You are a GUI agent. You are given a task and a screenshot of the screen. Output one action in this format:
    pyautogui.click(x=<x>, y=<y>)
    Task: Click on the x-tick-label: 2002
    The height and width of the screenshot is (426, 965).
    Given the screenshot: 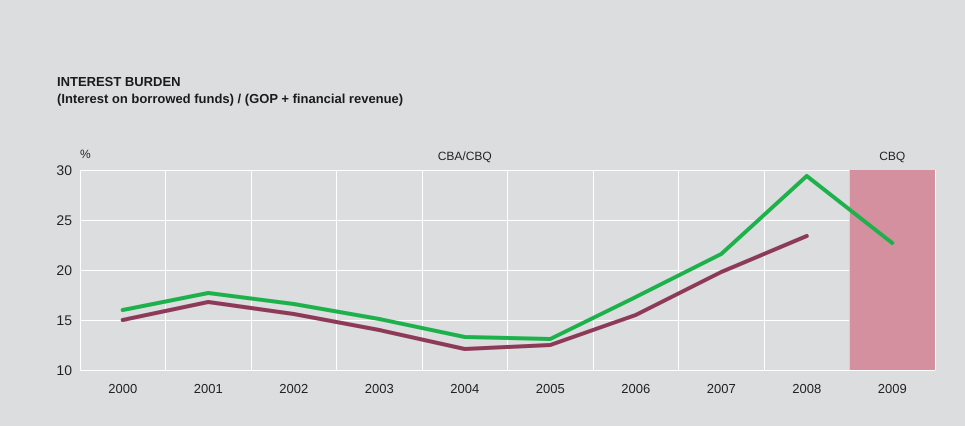 What is the action you would take?
    pyautogui.click(x=293, y=388)
    